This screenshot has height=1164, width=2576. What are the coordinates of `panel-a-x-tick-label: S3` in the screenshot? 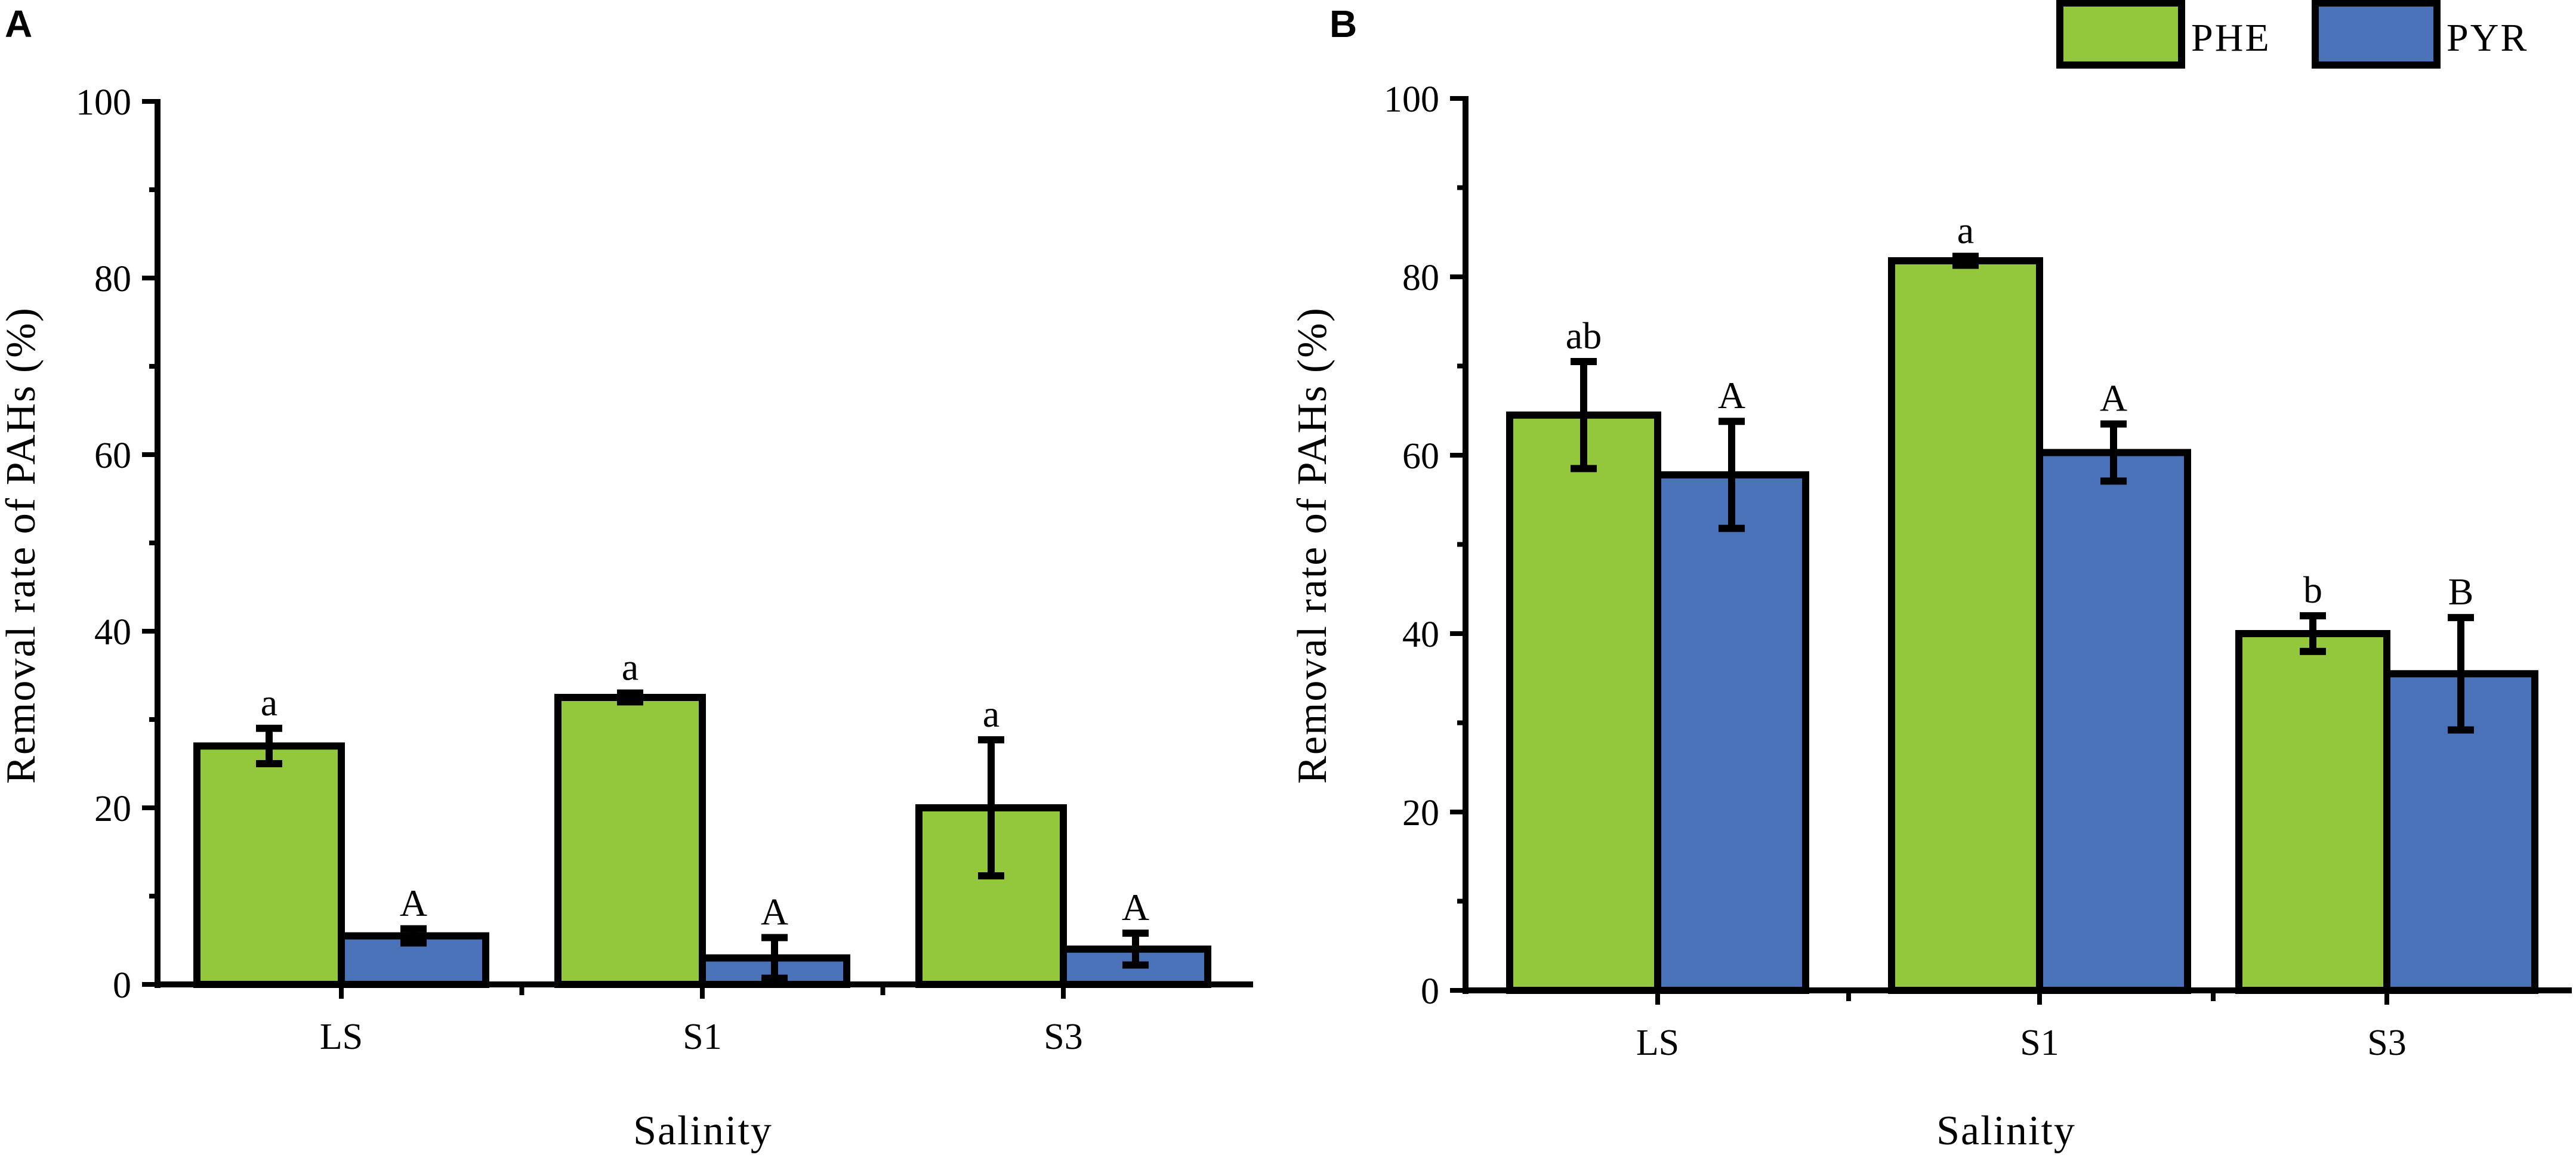 It's located at (1063, 1037).